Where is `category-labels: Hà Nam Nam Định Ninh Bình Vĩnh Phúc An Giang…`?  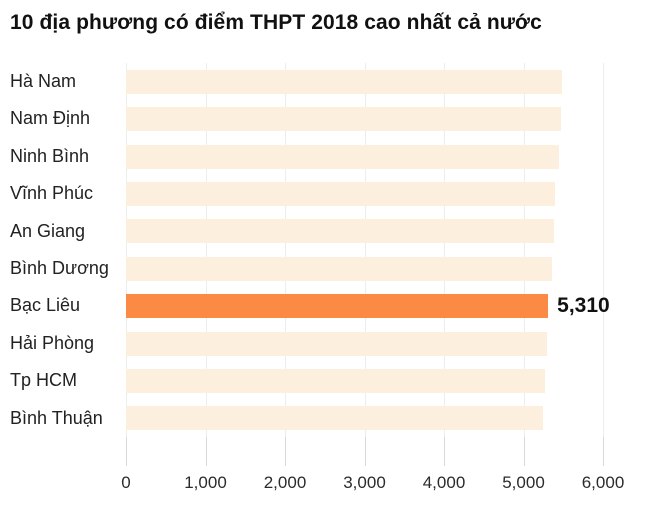
category-labels: Hà Nam Nam Định Ninh Bình Vĩnh Phúc An Giang… is located at coordinates (67, 250).